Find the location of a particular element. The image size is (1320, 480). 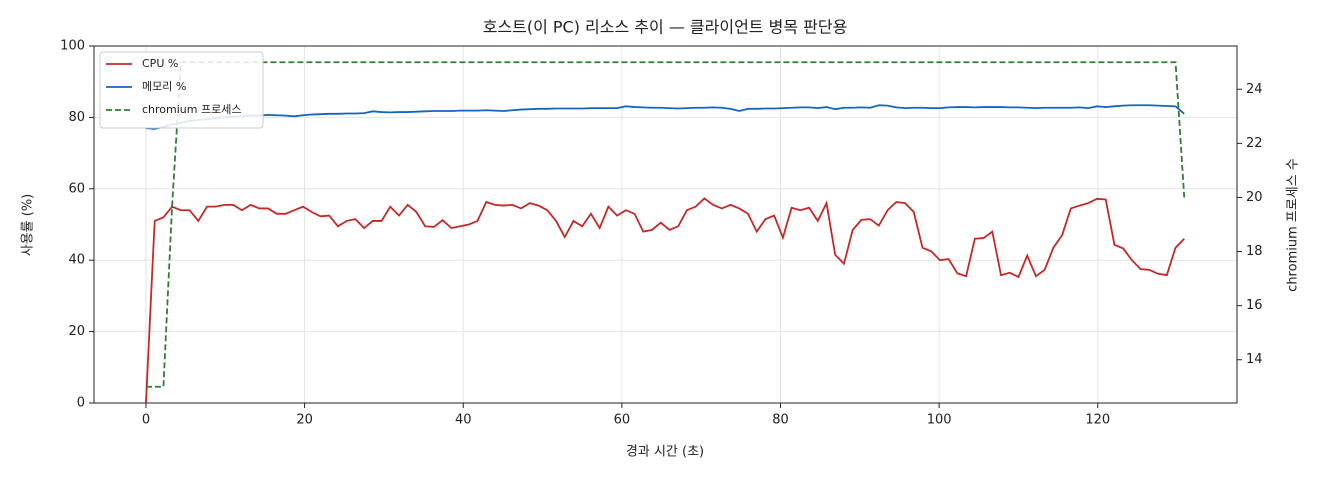

data-line is located at coordinates (665, 117).